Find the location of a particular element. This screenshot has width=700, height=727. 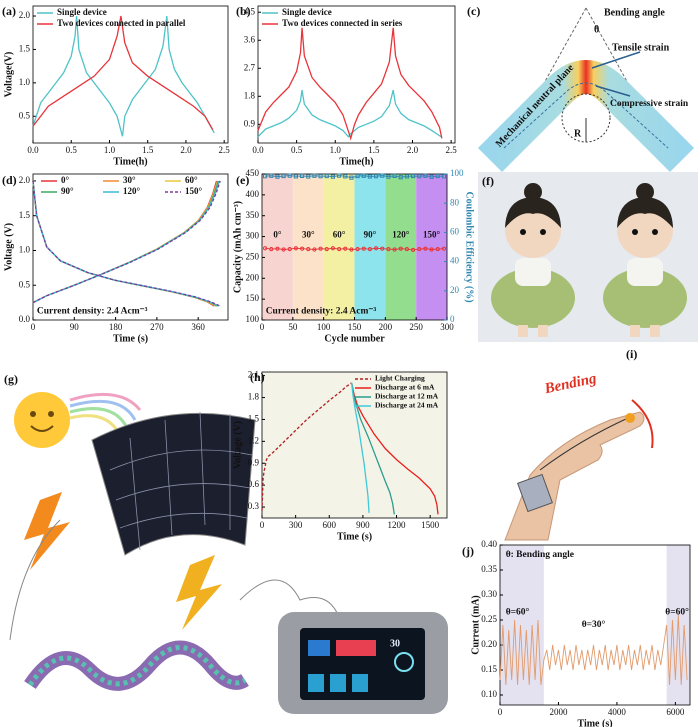

compressive-strain: Compressive strain is located at coordinates (649, 104).